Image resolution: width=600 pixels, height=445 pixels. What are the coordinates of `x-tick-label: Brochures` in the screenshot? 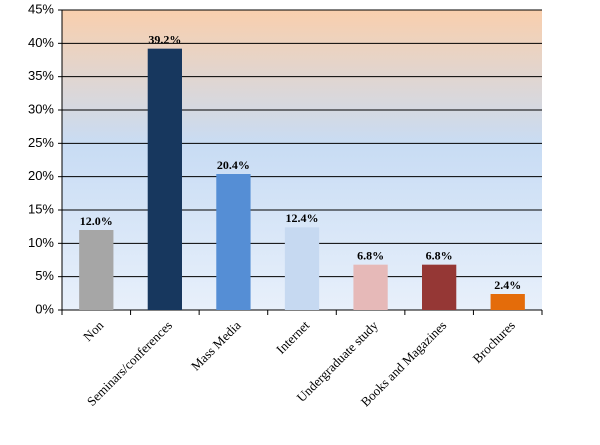 It's located at (494, 342).